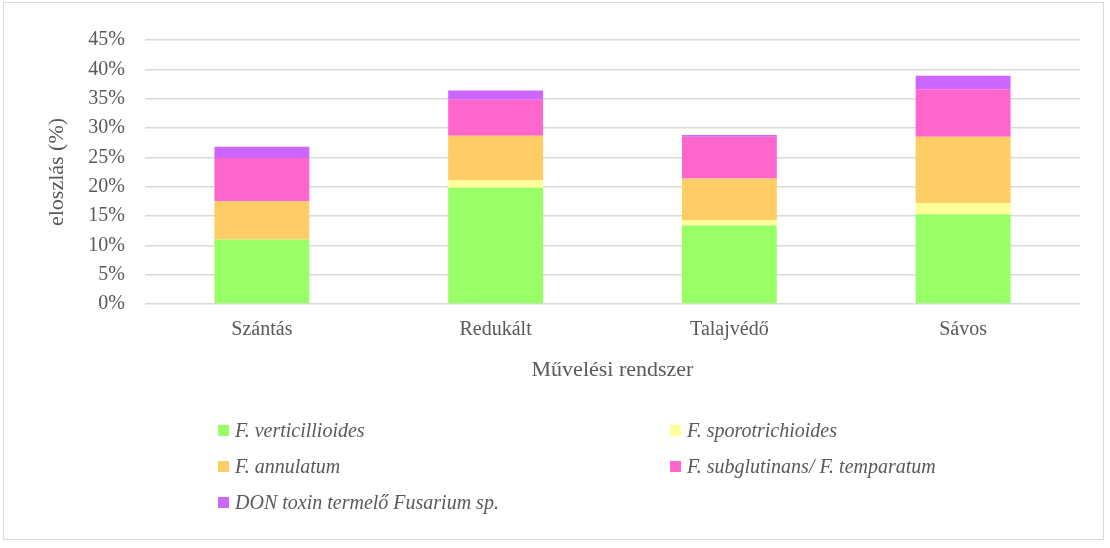  I want to click on x-tick-label: Redukált, so click(496, 328).